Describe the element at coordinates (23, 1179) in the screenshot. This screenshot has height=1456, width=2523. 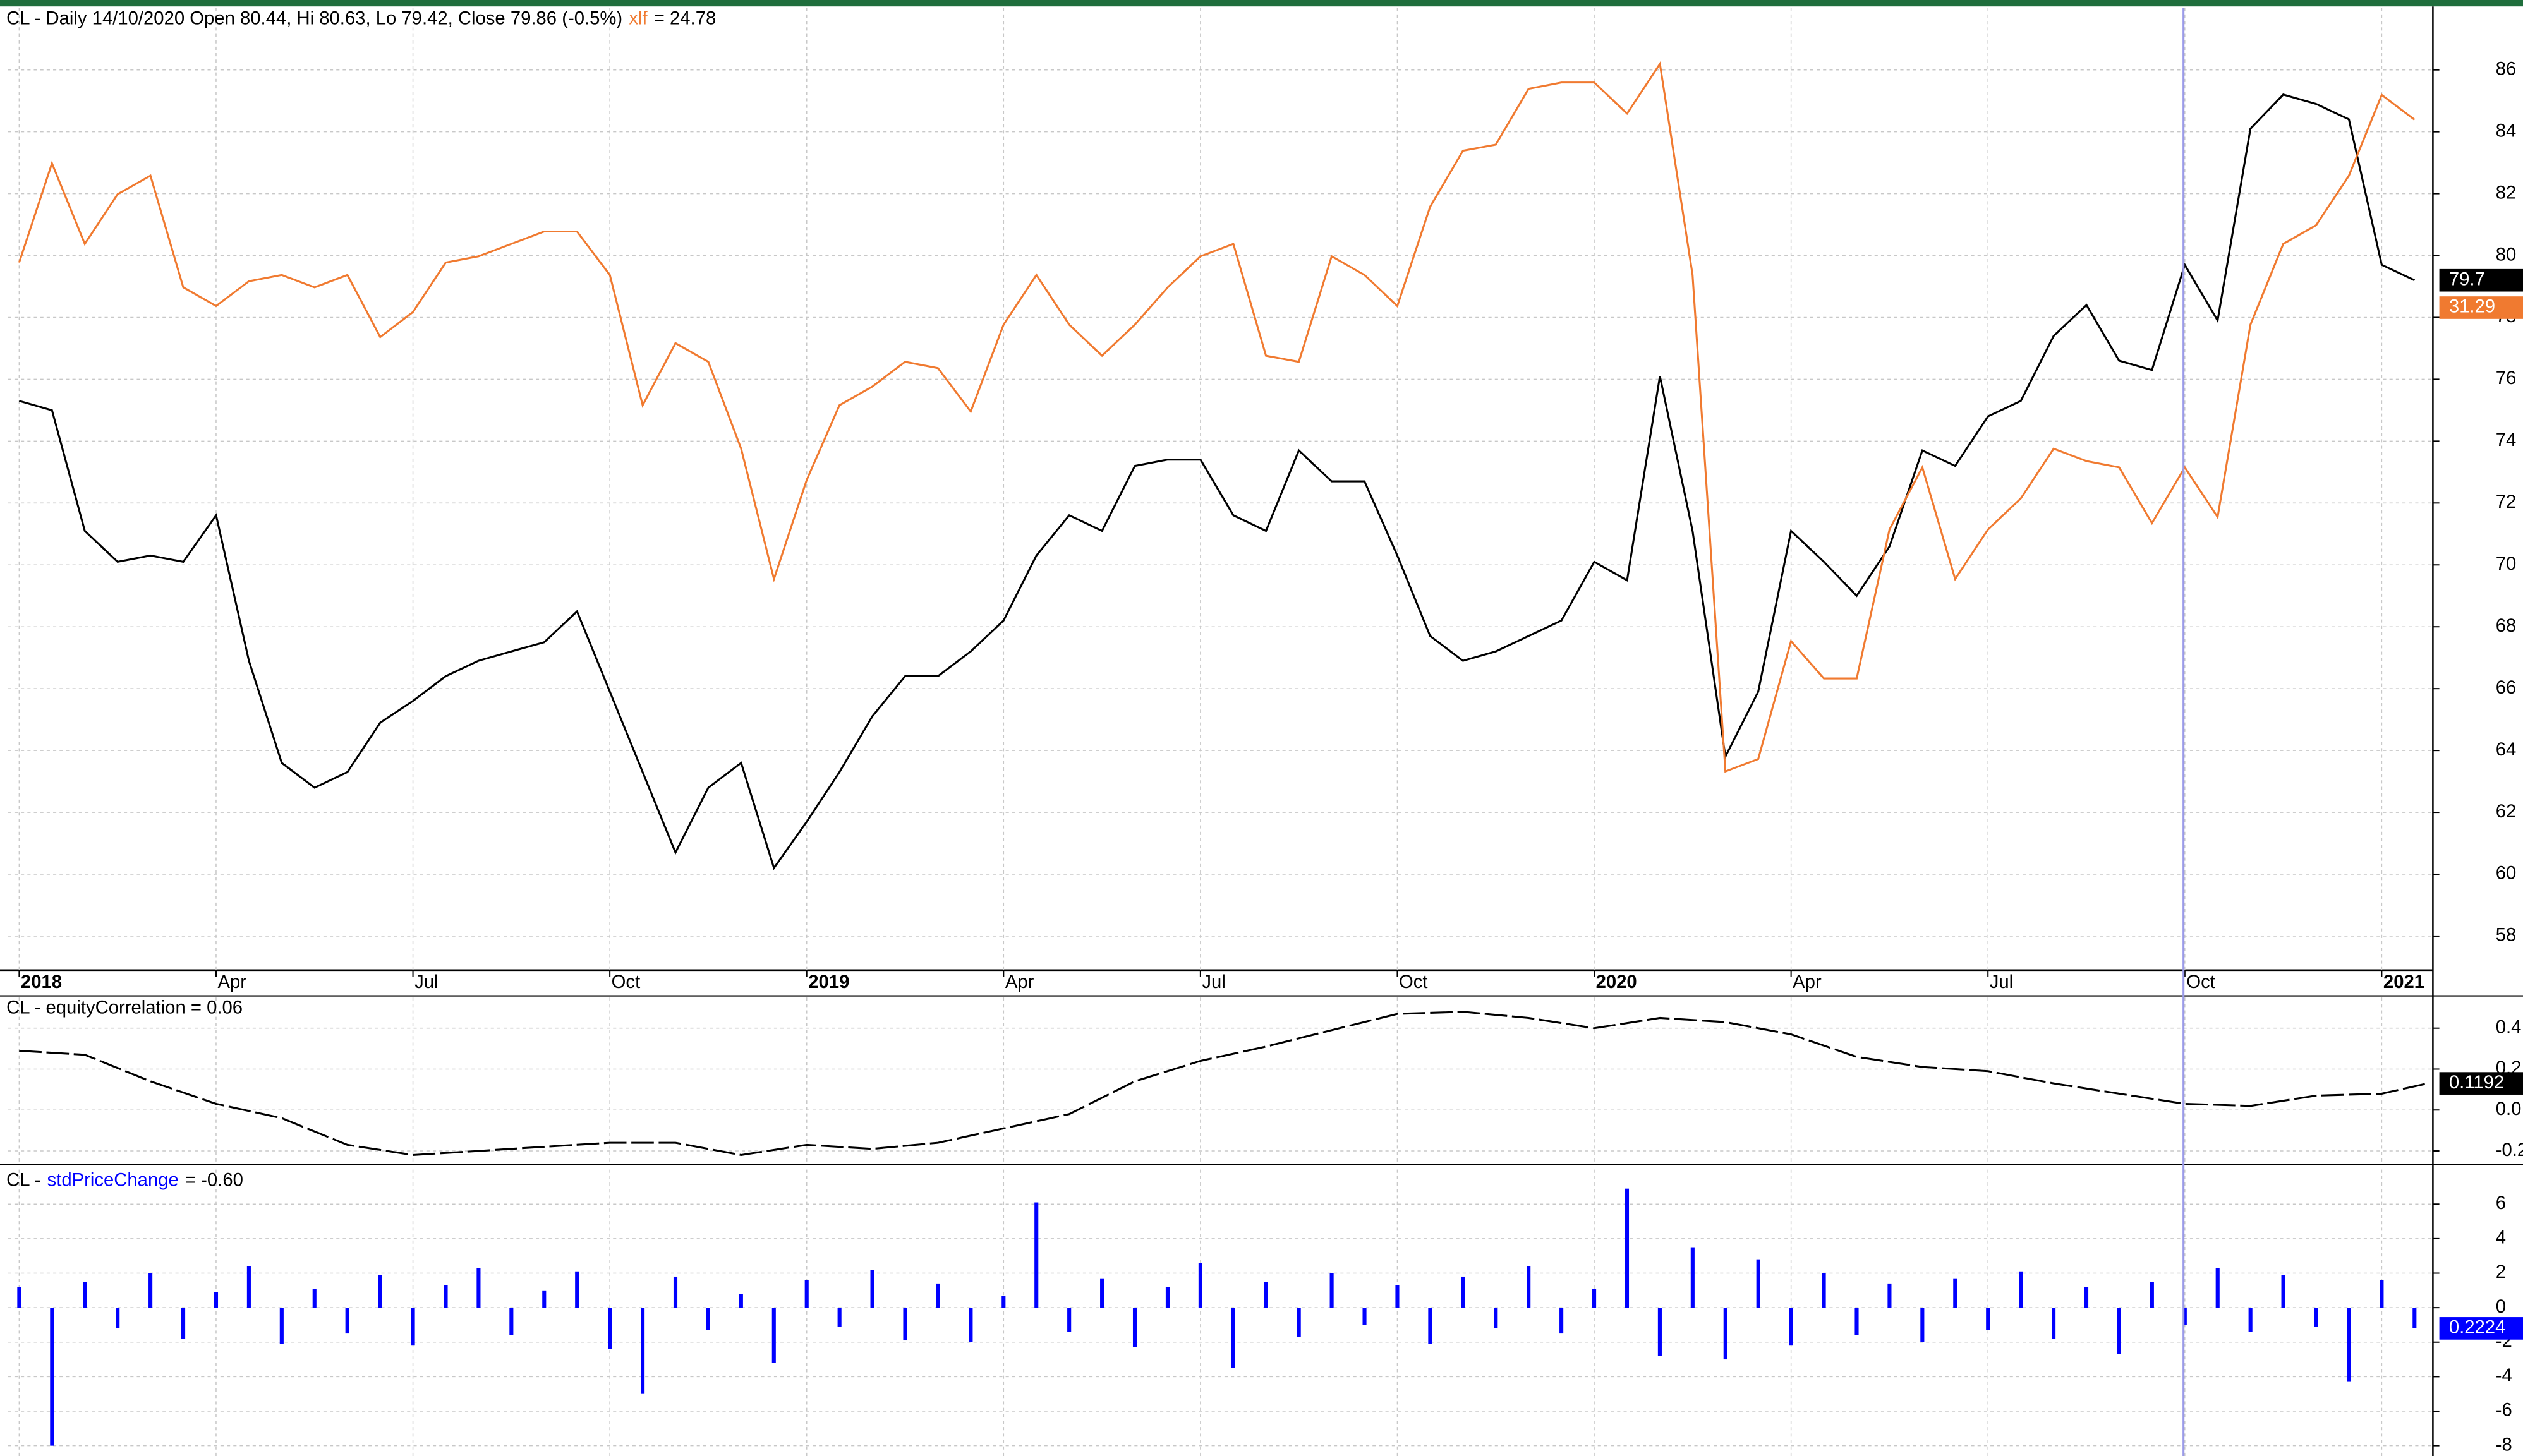
I see `title: CL -` at that location.